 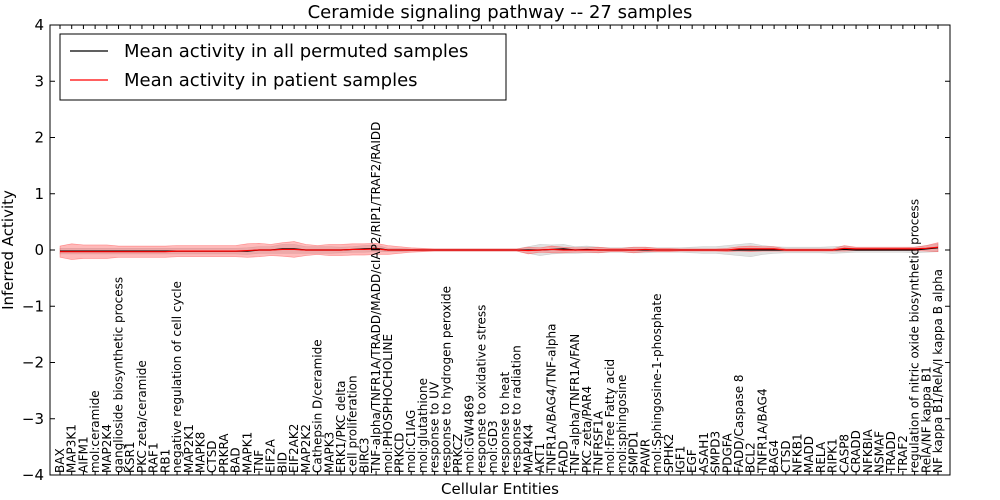 What do you see at coordinates (271, 455) in the screenshot?
I see `x-tick-label: EIF2A` at bounding box center [271, 455].